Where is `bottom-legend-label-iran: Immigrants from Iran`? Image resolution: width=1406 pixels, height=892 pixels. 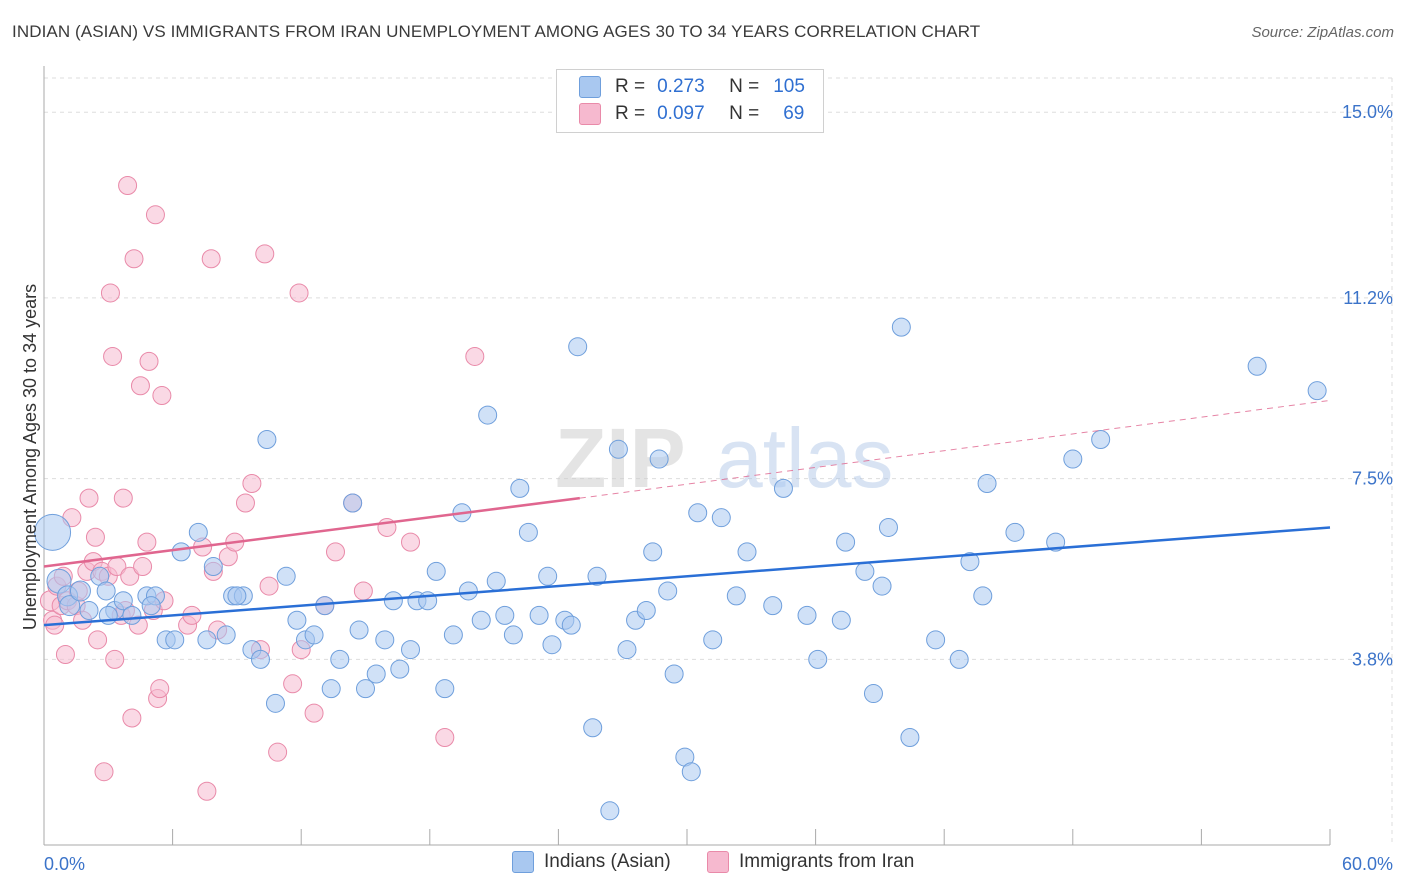
bottom-legend-label-iran: Immigrants from Iran is located at coordinates (827, 861).